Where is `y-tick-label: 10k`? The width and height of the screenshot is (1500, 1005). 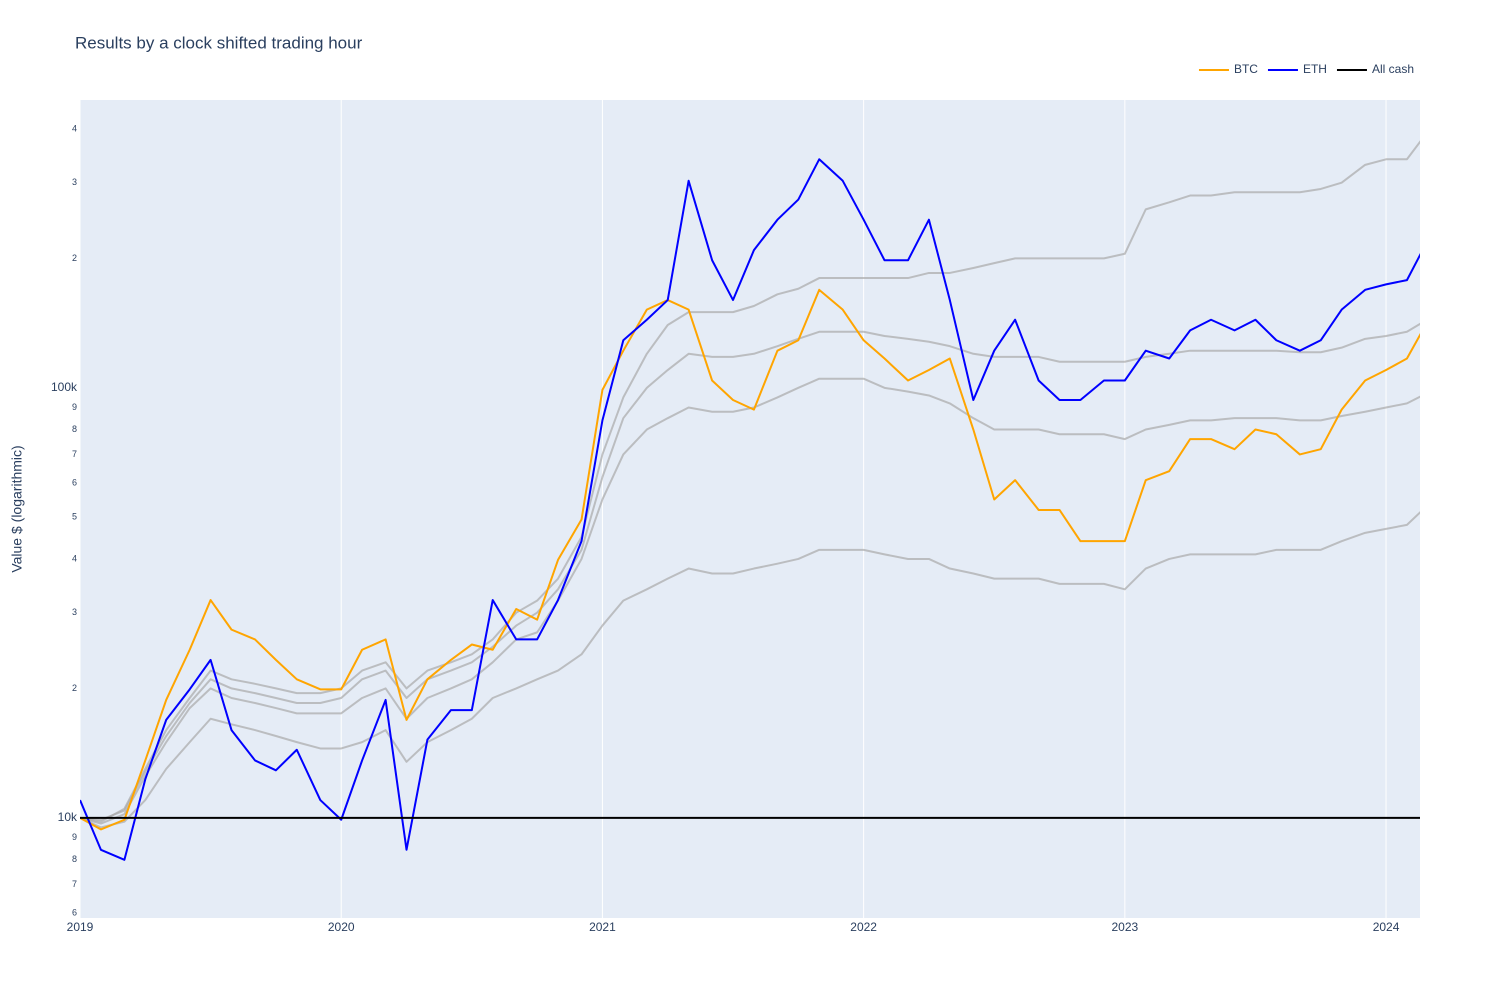 y-tick-label: 10k is located at coordinates (68, 817).